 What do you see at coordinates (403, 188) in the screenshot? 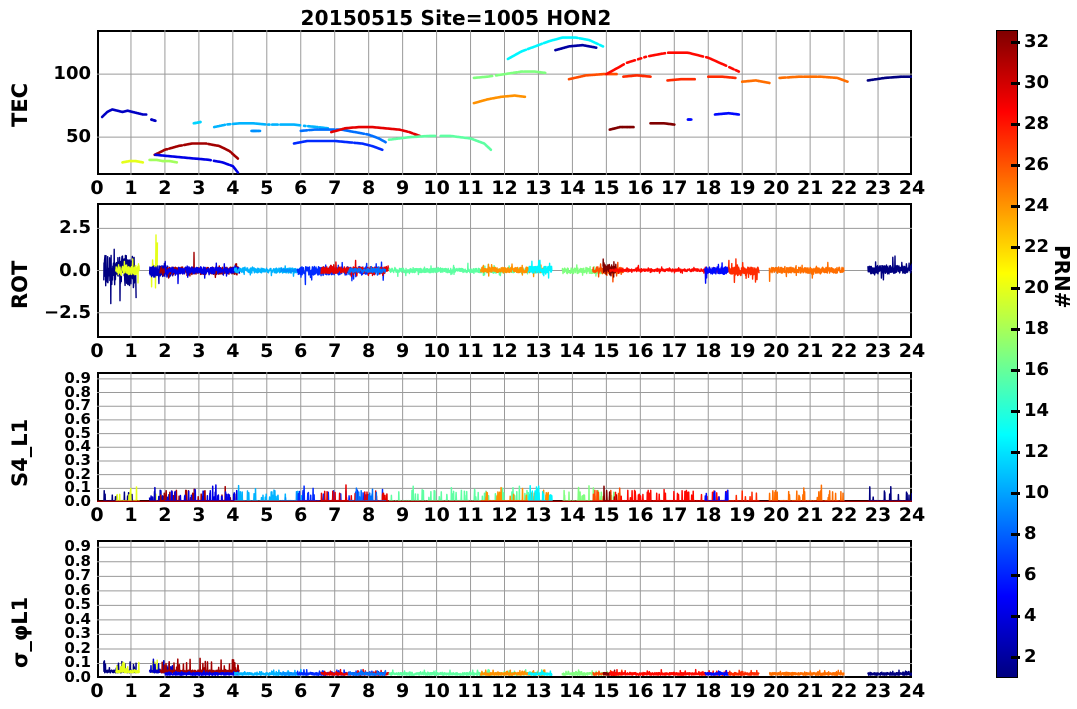
I see `x-tick-label-tec: 9` at bounding box center [403, 188].